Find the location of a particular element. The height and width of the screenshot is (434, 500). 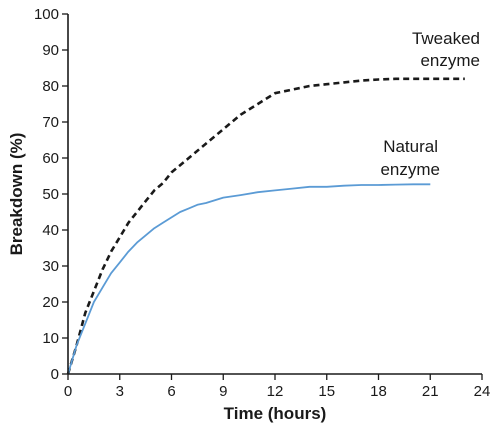

y-tick-label: 0 is located at coordinates (55, 374).